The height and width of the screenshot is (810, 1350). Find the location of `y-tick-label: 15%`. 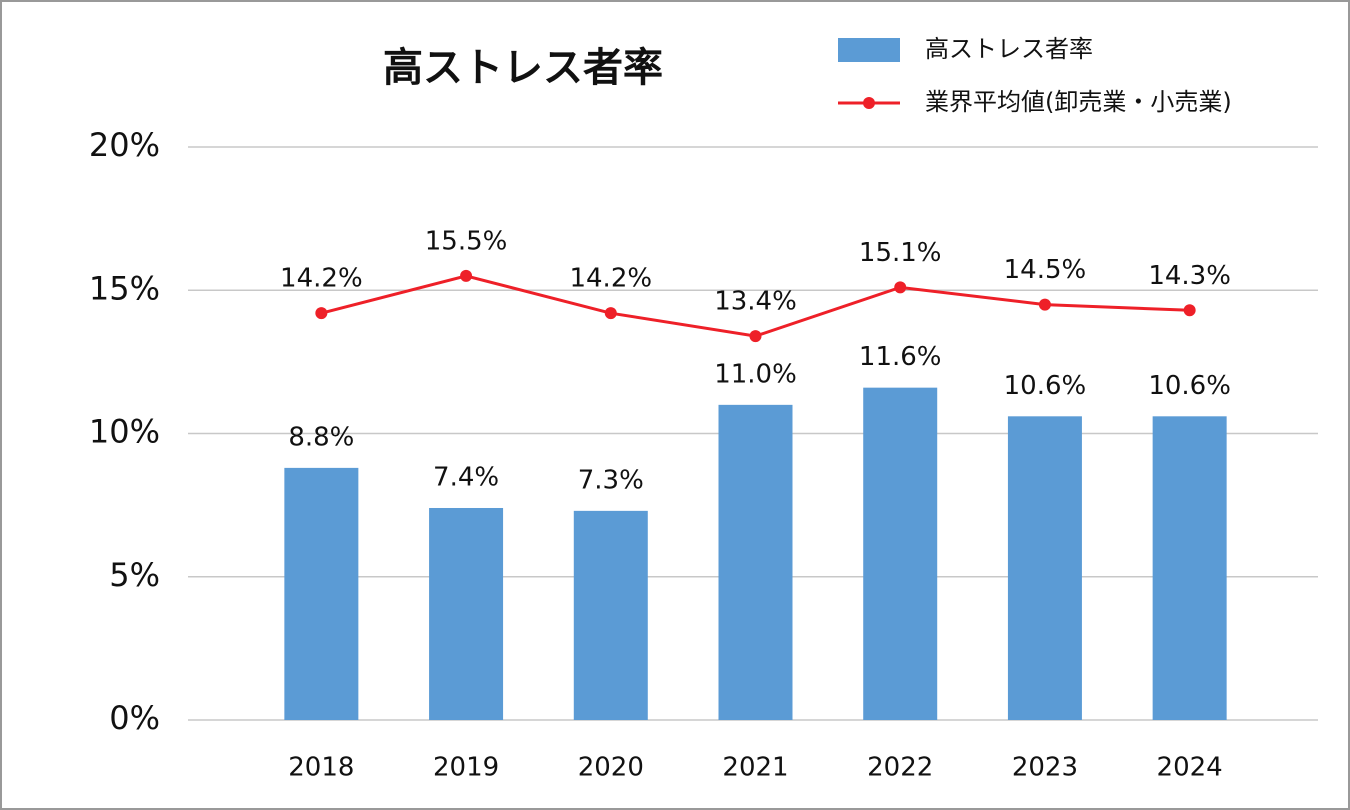

y-tick-label: 15% is located at coordinates (124, 288).